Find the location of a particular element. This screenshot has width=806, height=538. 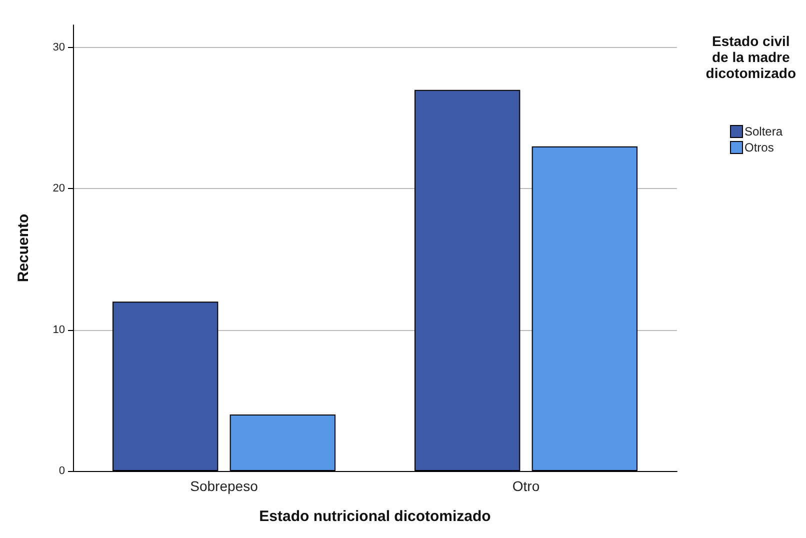

x-axis-title: Estado nutricional dicotomizado is located at coordinates (375, 516).